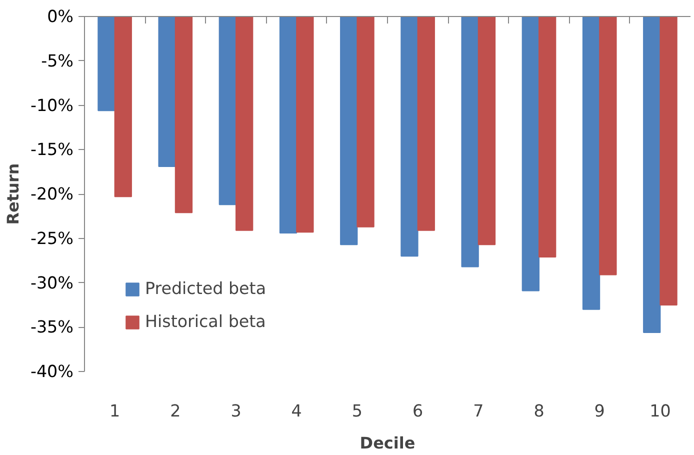  What do you see at coordinates (388, 443) in the screenshot?
I see `x-axis-title: Decile` at bounding box center [388, 443].